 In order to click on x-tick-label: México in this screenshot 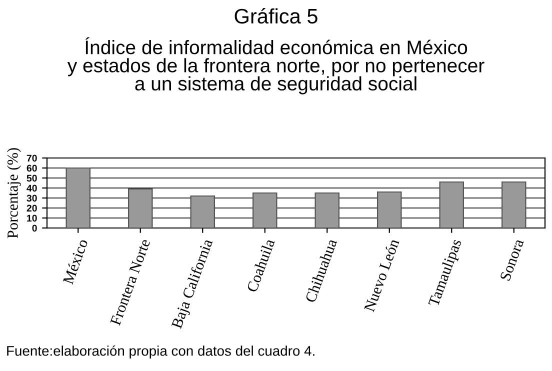, I will do `click(75, 261)`.